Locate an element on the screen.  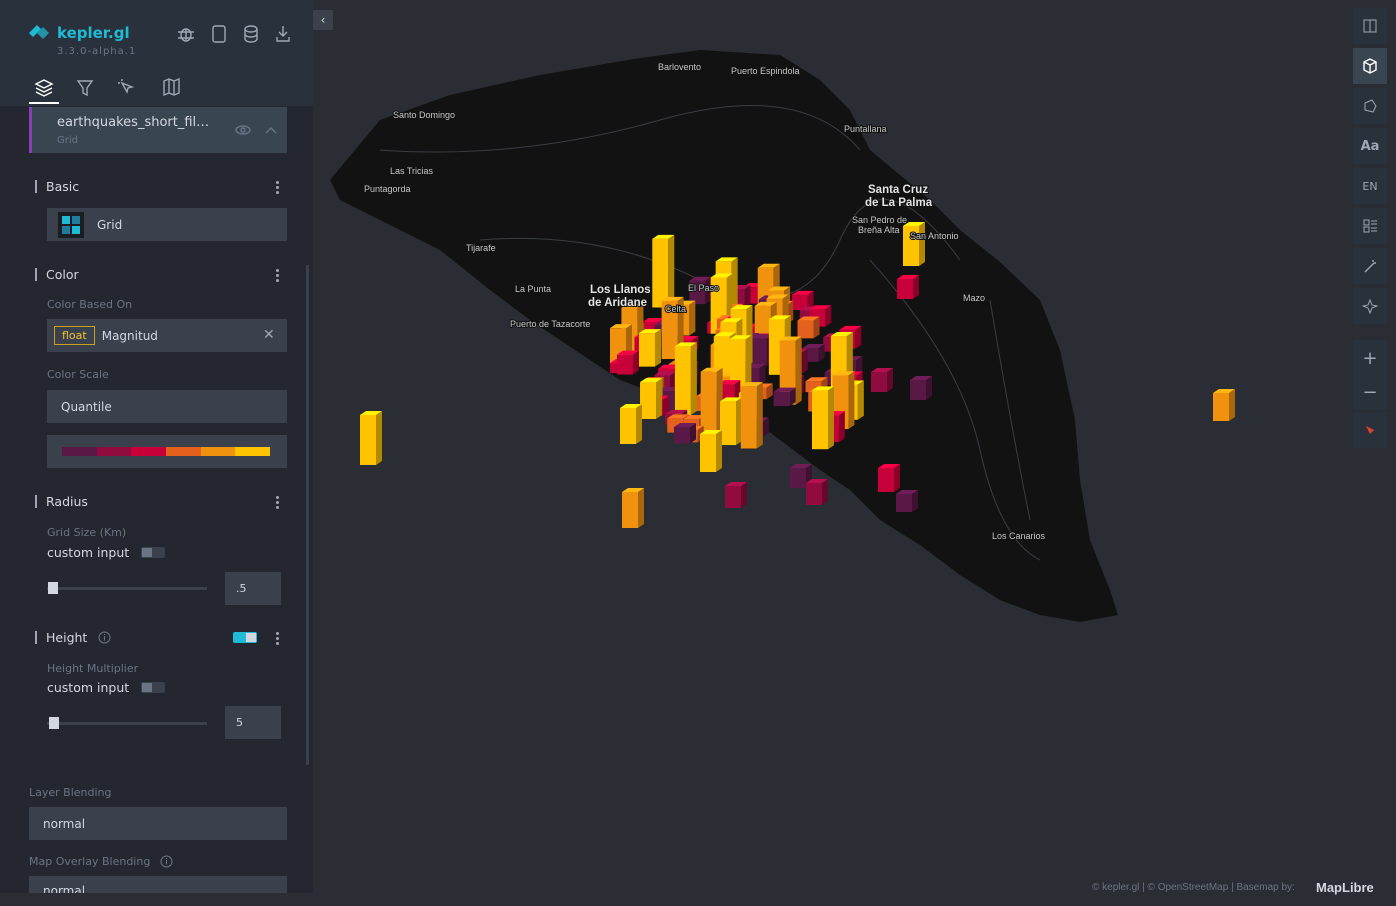
docs-button is located at coordinates (219, 34).